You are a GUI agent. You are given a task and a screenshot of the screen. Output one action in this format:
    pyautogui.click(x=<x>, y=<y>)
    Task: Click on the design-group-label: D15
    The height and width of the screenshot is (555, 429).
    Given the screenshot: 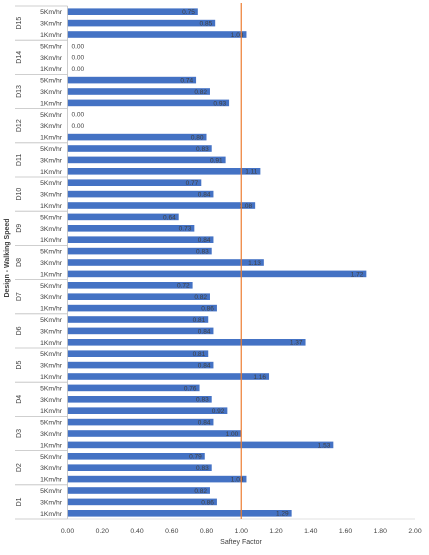 What is the action you would take?
    pyautogui.click(x=19, y=23)
    